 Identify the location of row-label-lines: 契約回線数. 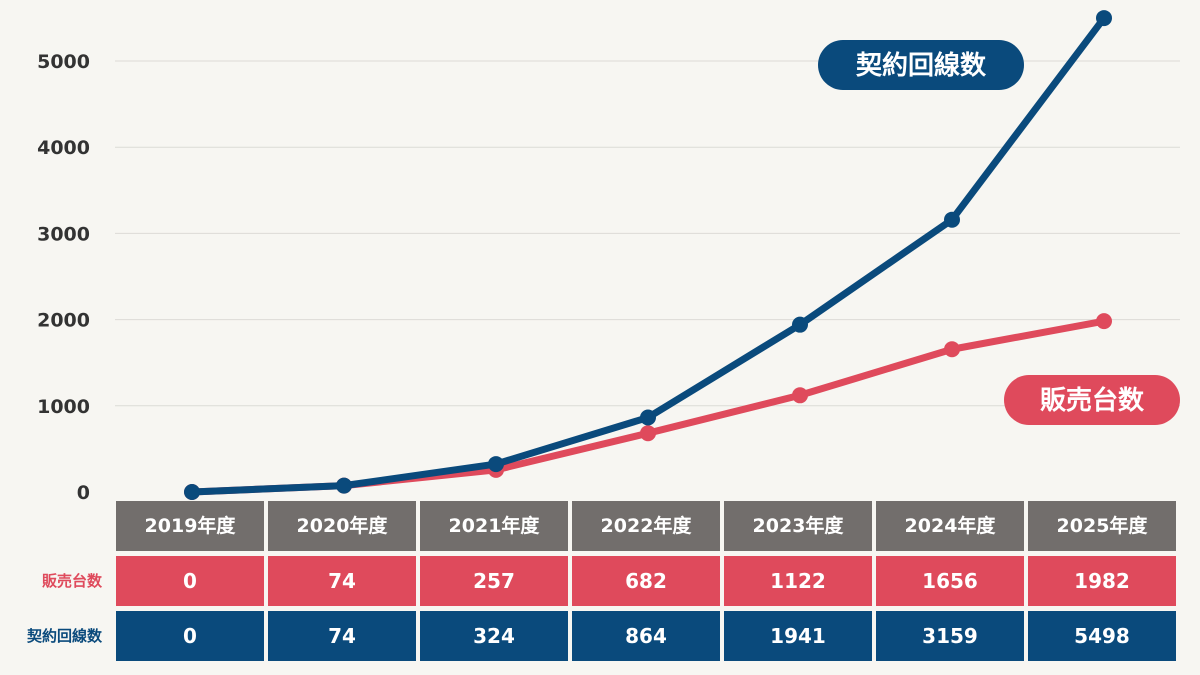
(64, 636).